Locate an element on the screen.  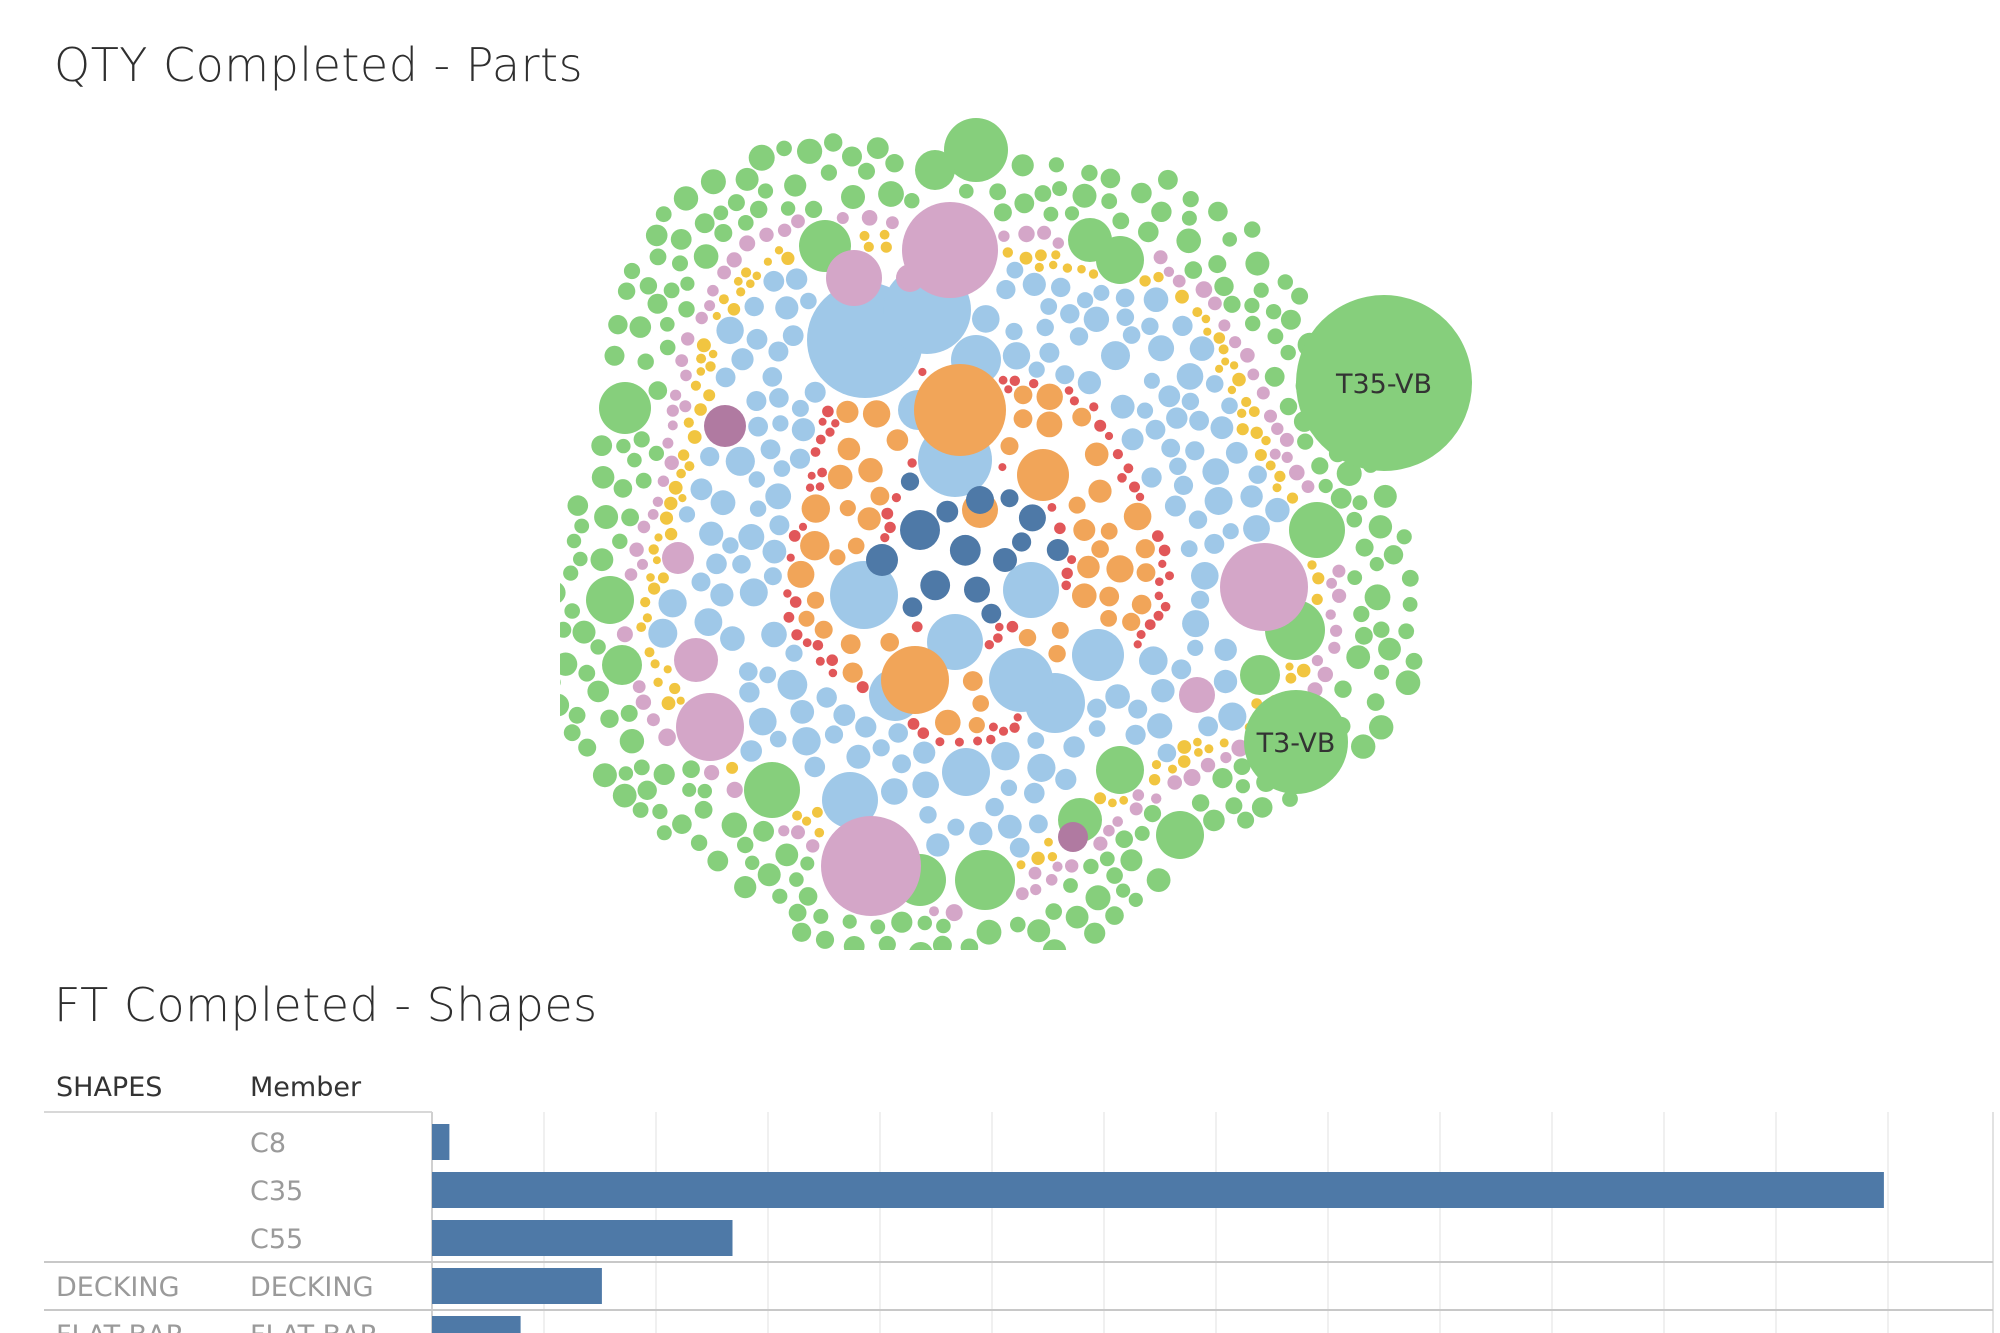
bar-c35 is located at coordinates (1158, 1190).